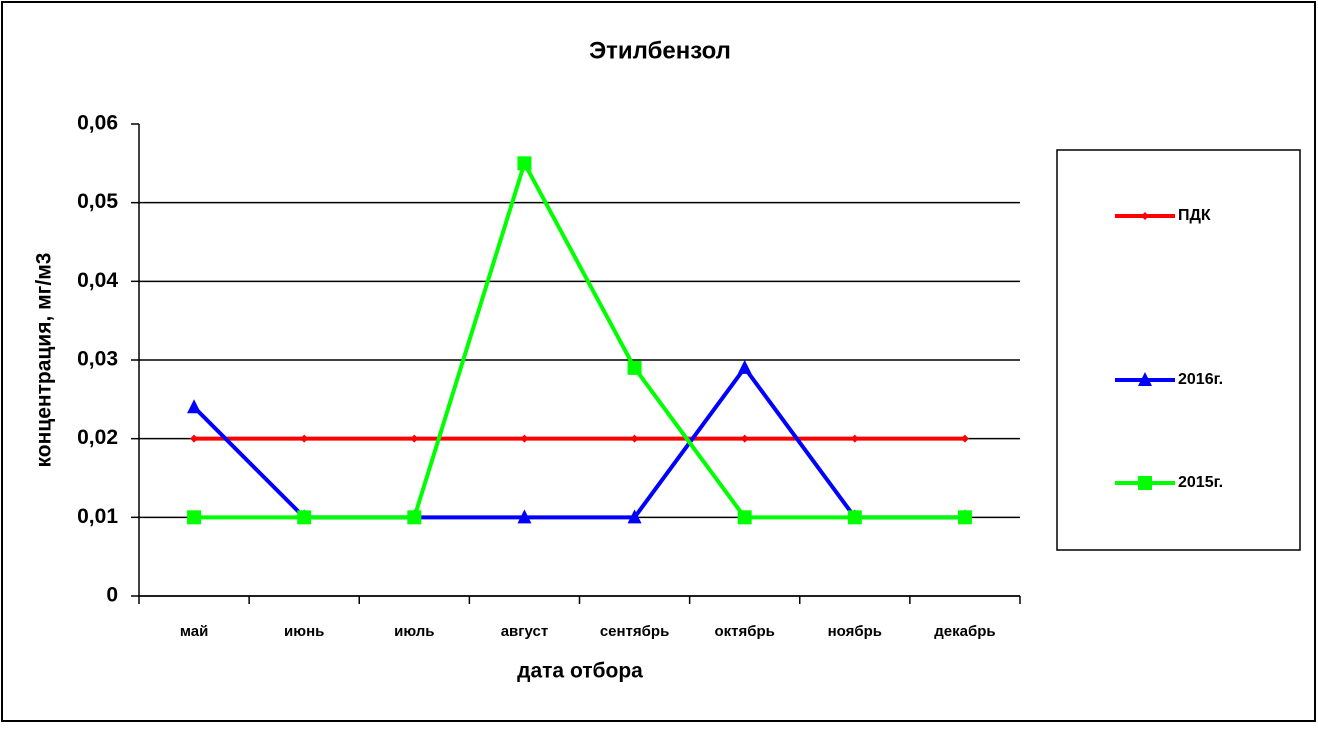 The height and width of the screenshot is (729, 1318). I want to click on x-axis-label: дата отбора, so click(580, 671).